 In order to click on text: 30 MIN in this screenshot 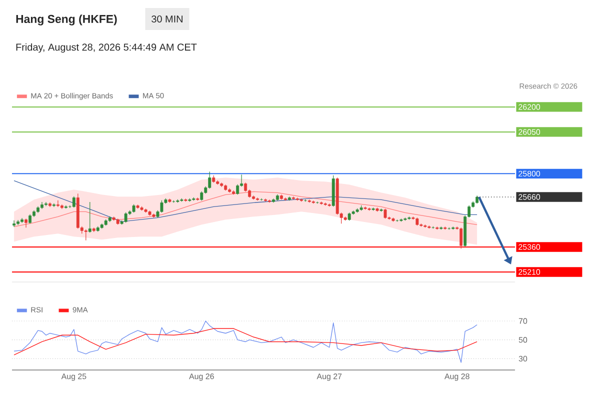, I will do `click(167, 19)`.